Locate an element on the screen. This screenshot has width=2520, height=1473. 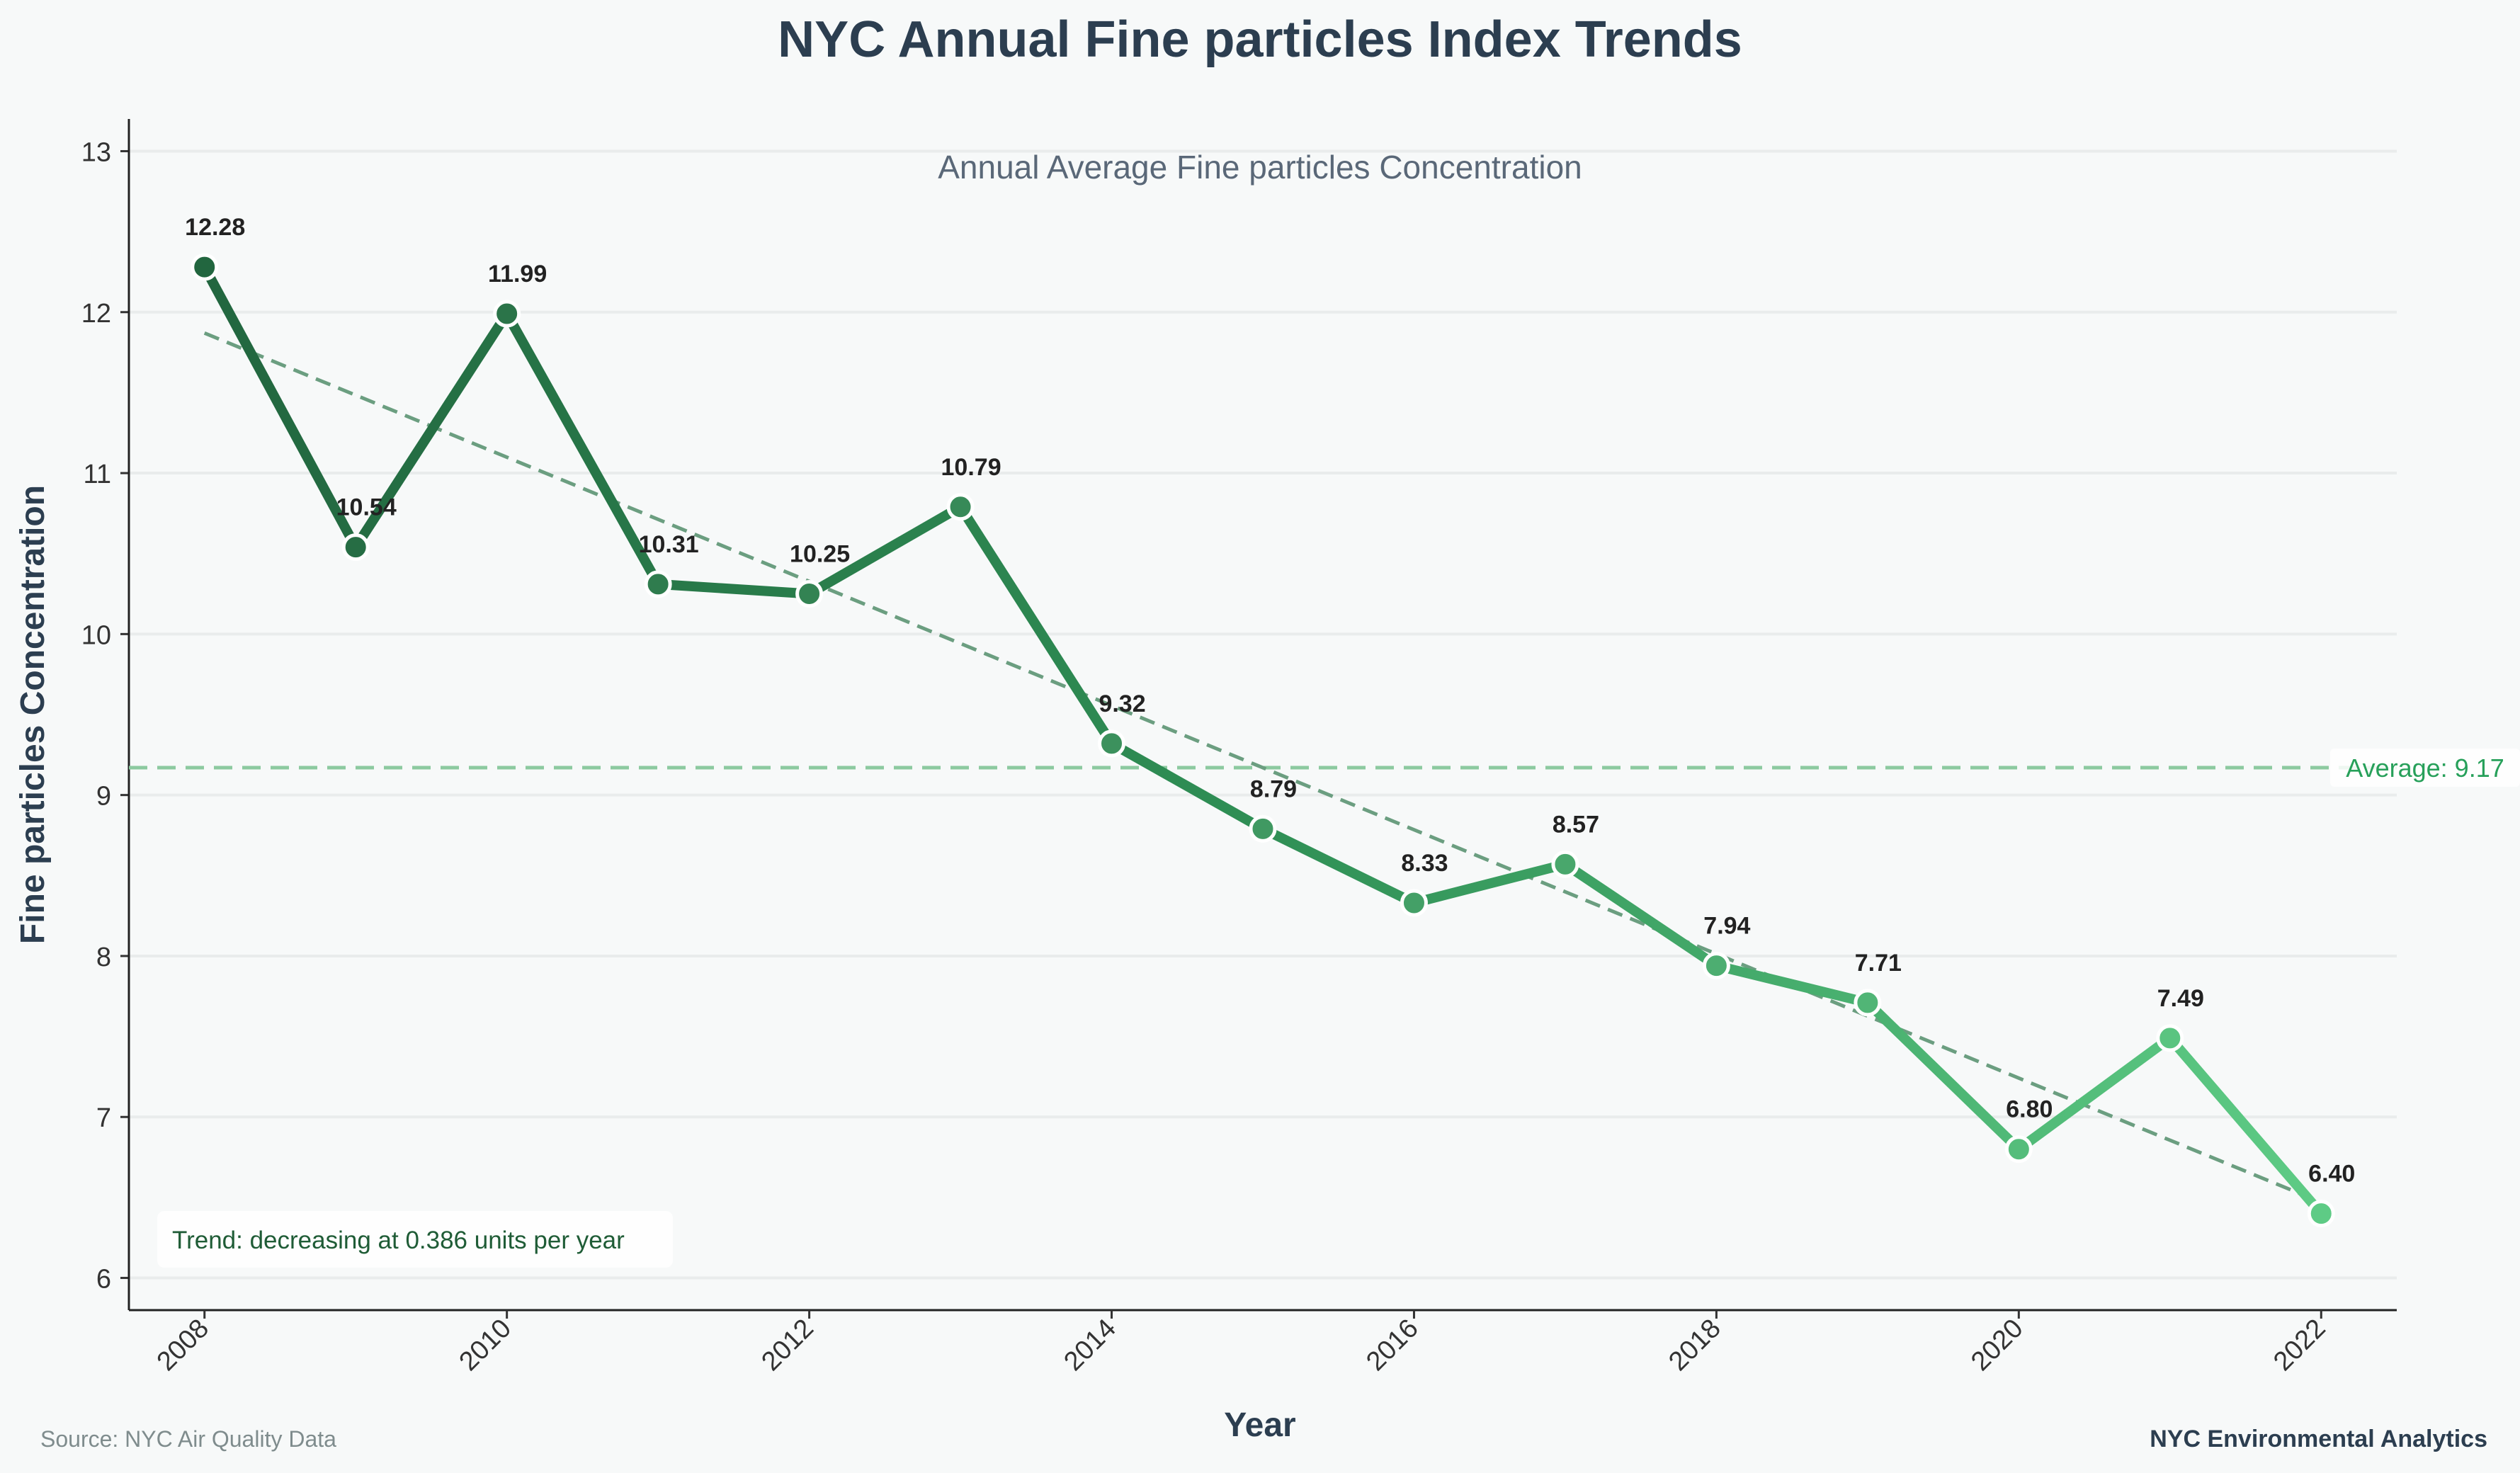
y-axis-title: Fine particles Concentration is located at coordinates (33, 714).